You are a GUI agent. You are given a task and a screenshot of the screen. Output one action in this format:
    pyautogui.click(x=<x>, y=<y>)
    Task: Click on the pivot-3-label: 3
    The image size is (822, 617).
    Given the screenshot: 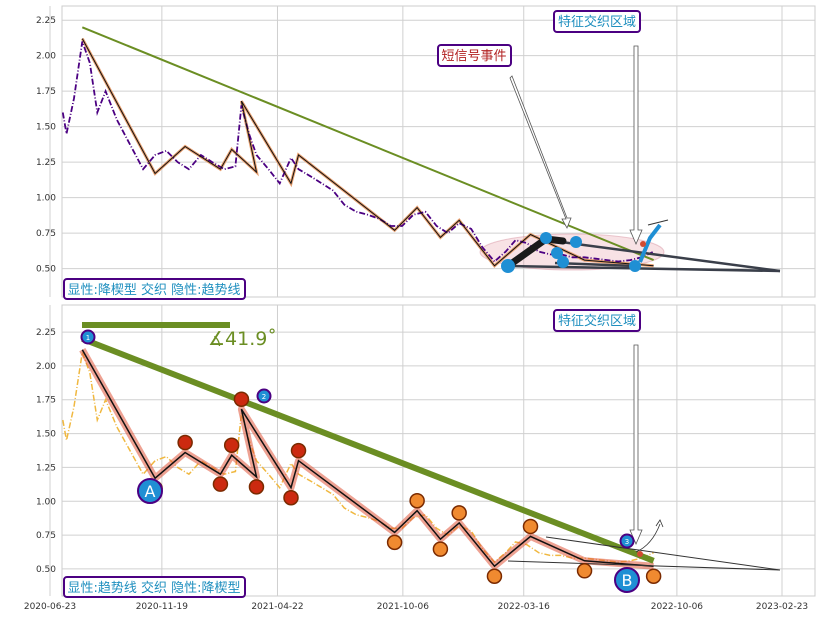 What is the action you would take?
    pyautogui.click(x=627, y=542)
    